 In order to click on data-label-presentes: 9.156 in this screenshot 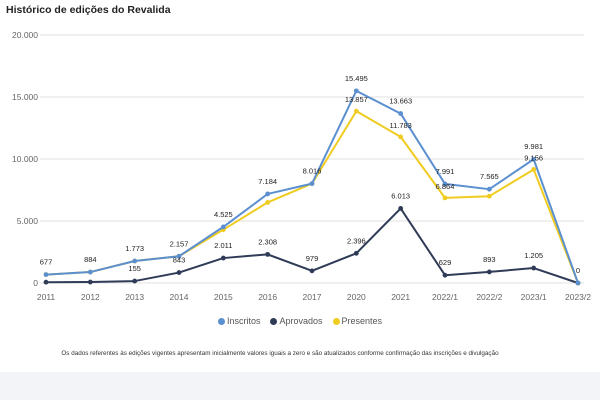, I will do `click(533, 157)`.